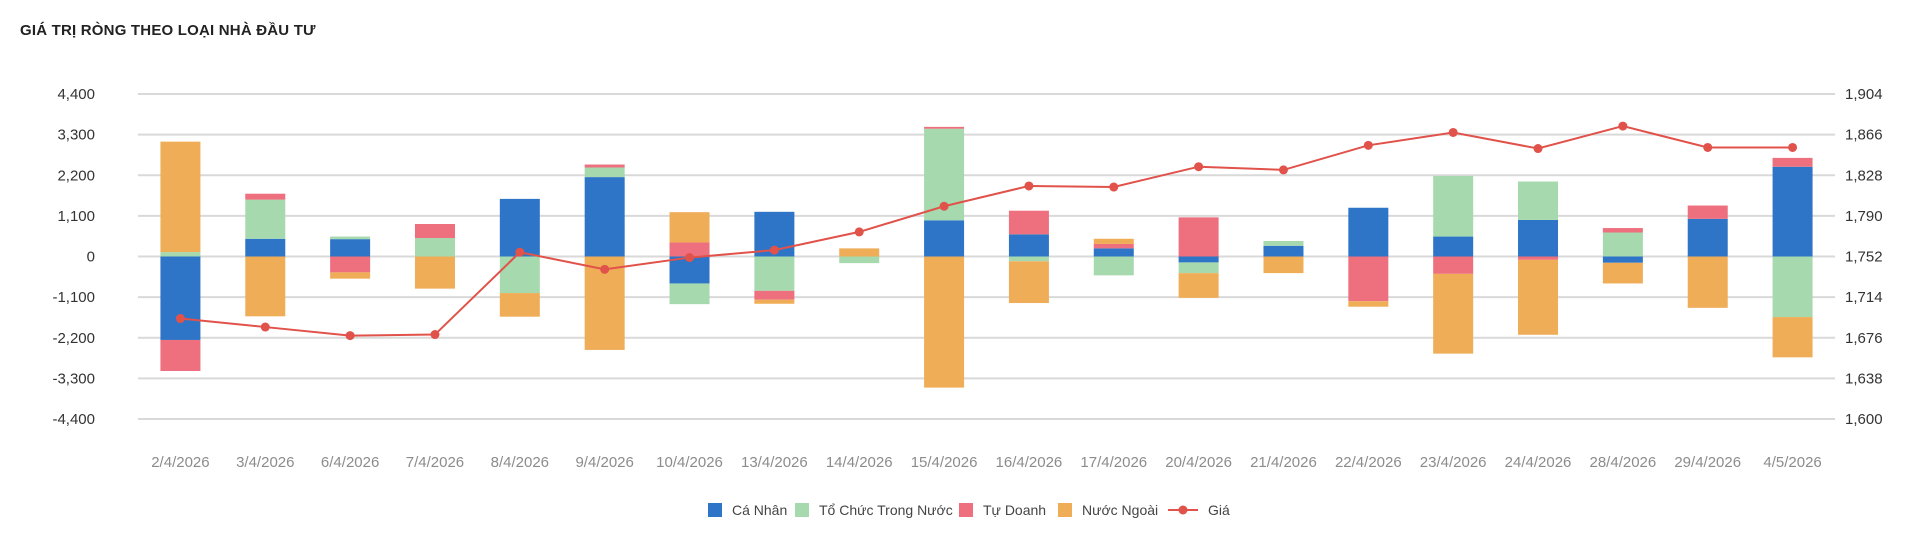 Image resolution: width=1920 pixels, height=541 pixels. I want to click on y-left-tick-label: 0, so click(91, 257).